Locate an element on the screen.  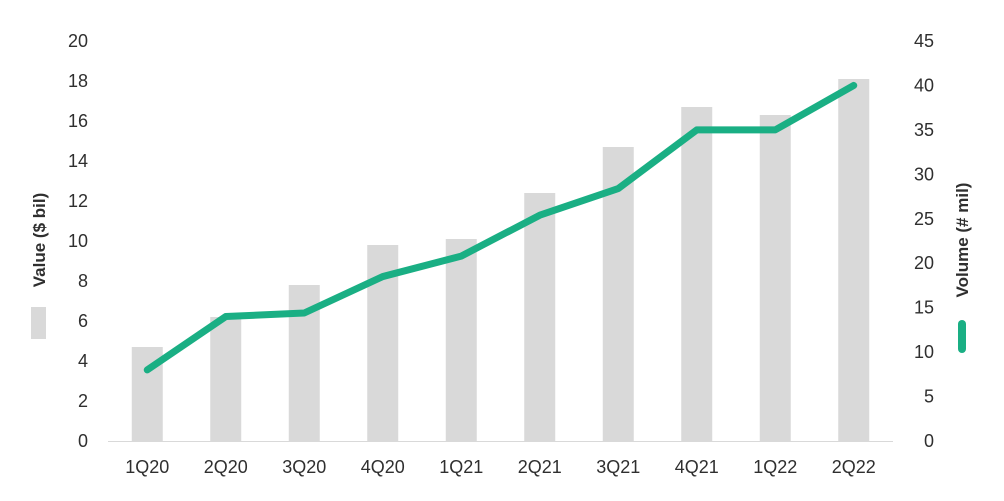
bar-2Q20 is located at coordinates (226, 379).